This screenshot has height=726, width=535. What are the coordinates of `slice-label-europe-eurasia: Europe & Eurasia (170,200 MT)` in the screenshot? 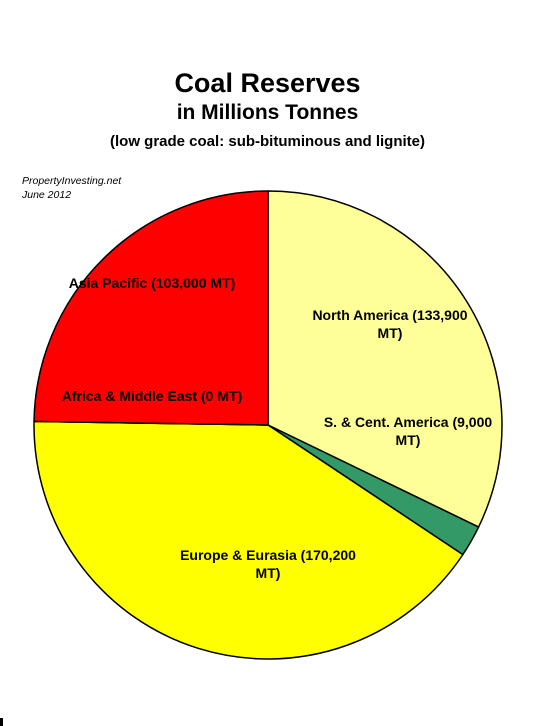 It's located at (268, 564).